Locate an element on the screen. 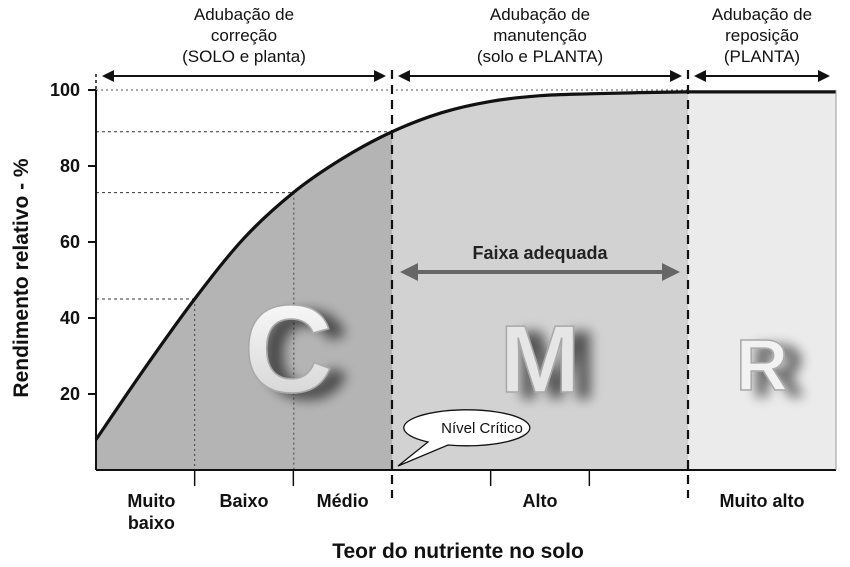 The width and height of the screenshot is (850, 567). zone-arrow-left-r is located at coordinates (700, 76).